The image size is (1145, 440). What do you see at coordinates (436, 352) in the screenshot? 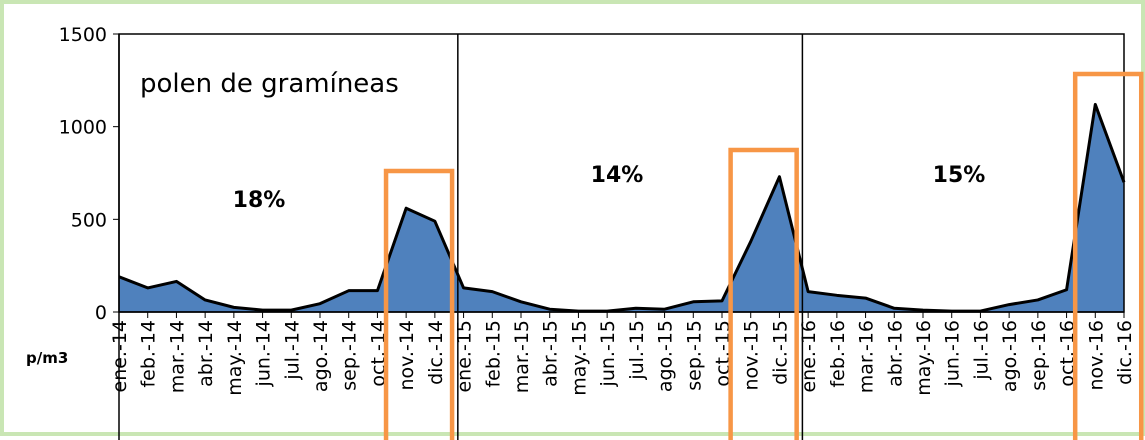
I see `x-tick-label: dic.-14` at bounding box center [436, 352].